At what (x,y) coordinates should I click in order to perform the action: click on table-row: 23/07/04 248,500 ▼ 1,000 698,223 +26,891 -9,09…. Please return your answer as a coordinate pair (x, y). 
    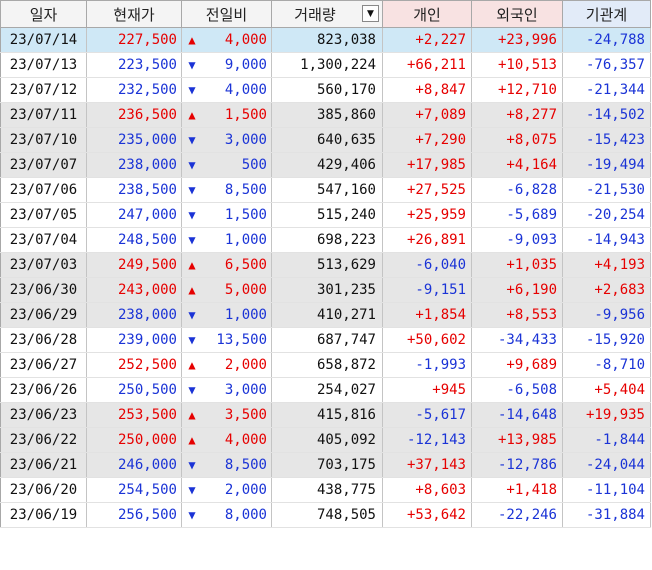
    Looking at the image, I should click on (325, 240).